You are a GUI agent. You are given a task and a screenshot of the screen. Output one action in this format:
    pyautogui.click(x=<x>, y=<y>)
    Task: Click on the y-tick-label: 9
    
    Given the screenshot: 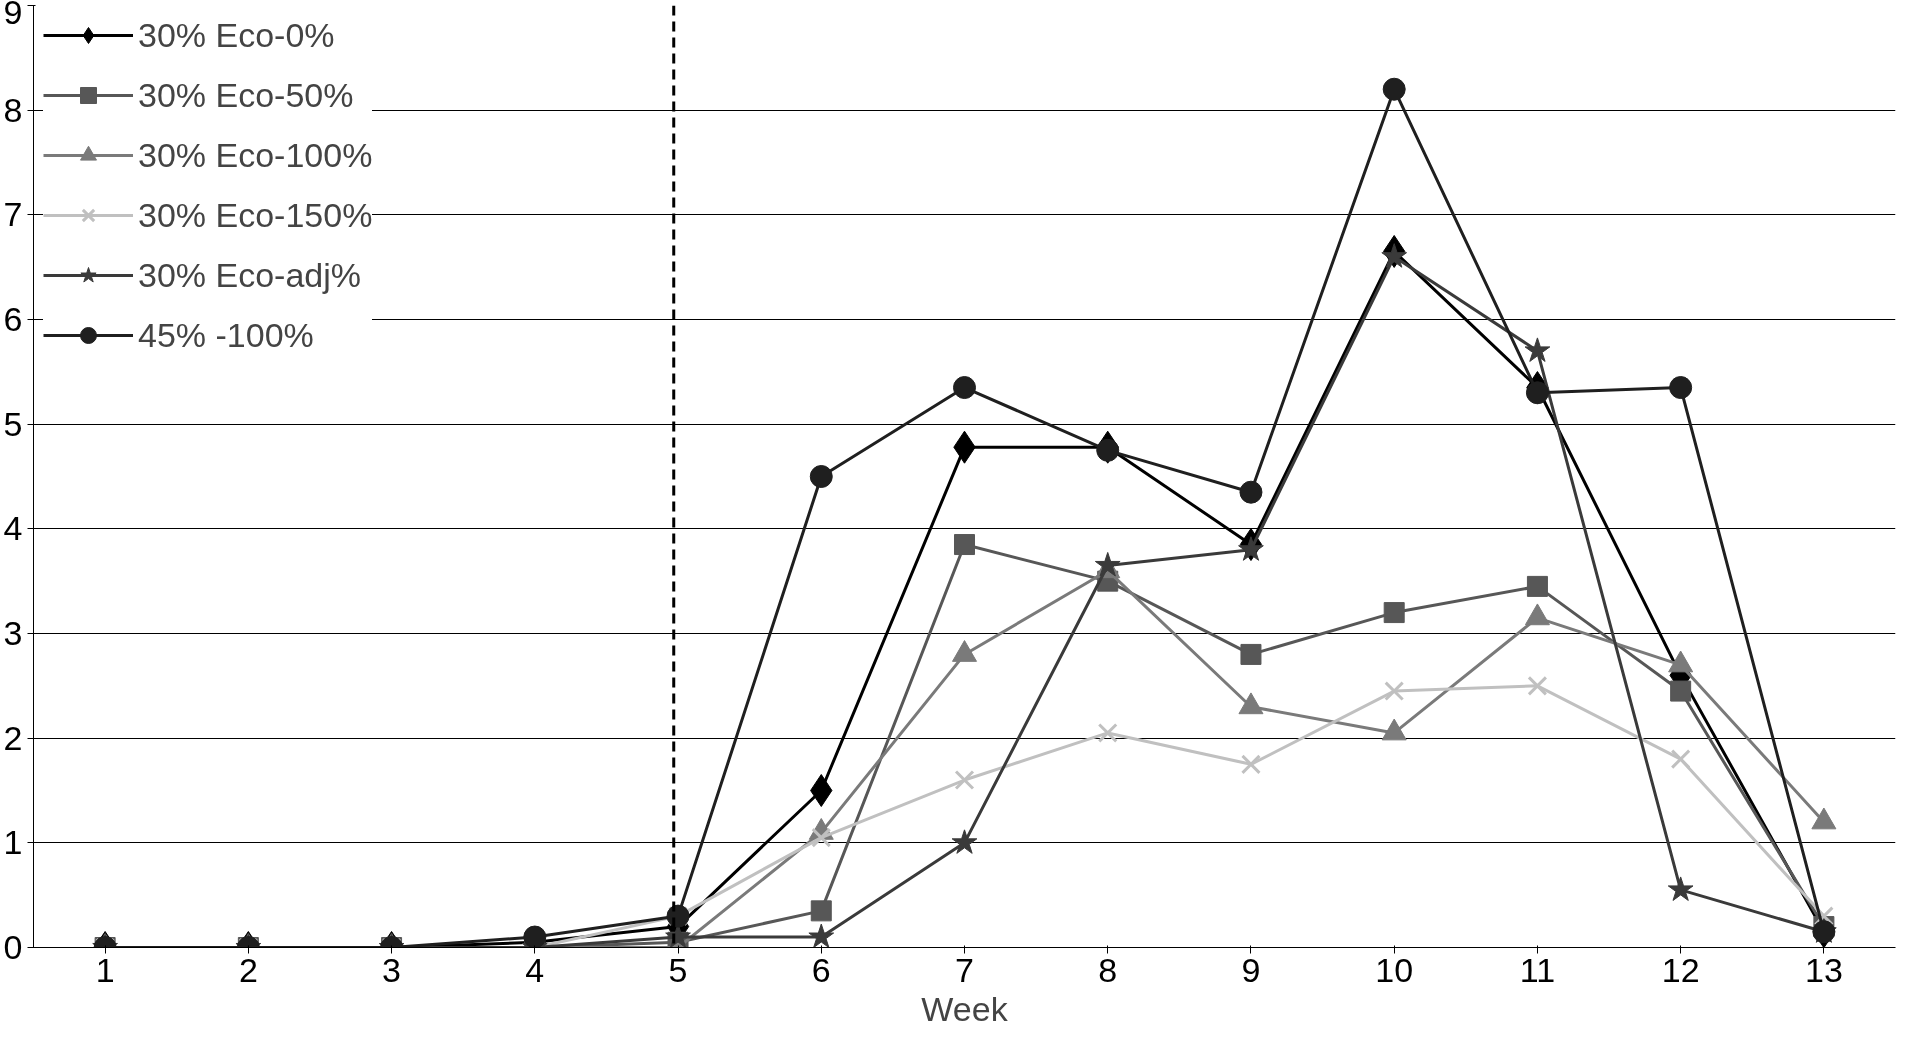 What is the action you would take?
    pyautogui.click(x=13, y=15)
    